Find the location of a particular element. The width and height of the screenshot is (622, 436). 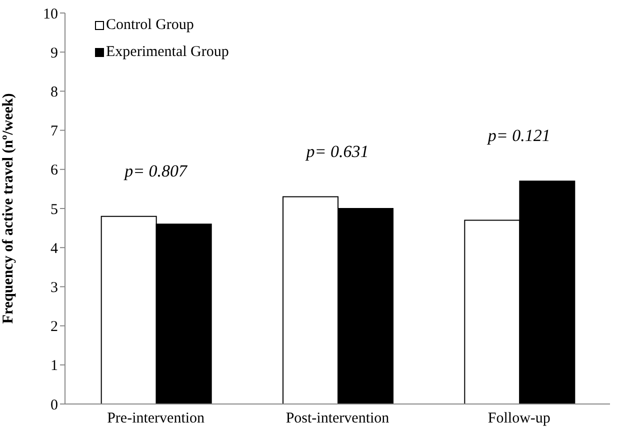

annotation: p= 0.631 is located at coordinates (337, 151).